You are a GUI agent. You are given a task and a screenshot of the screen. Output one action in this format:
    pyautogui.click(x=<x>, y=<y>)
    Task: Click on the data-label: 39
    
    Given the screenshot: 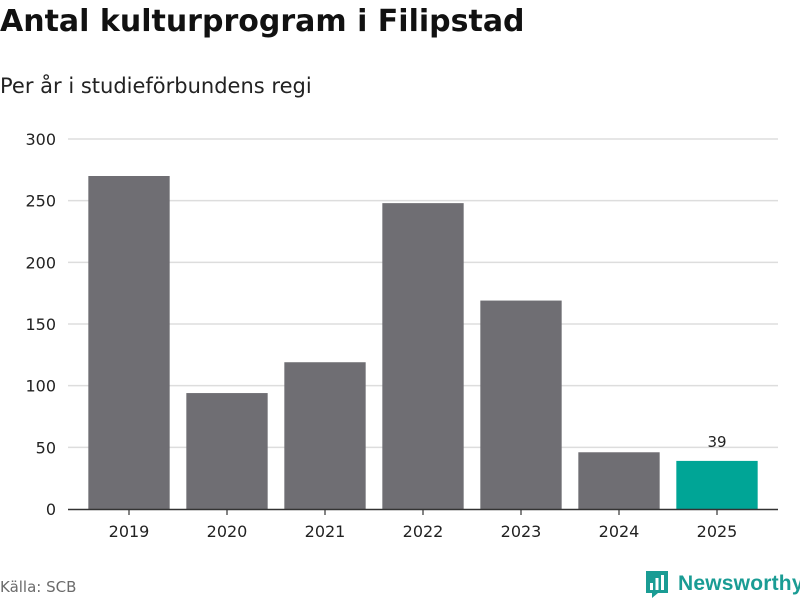 What is the action you would take?
    pyautogui.click(x=716, y=442)
    